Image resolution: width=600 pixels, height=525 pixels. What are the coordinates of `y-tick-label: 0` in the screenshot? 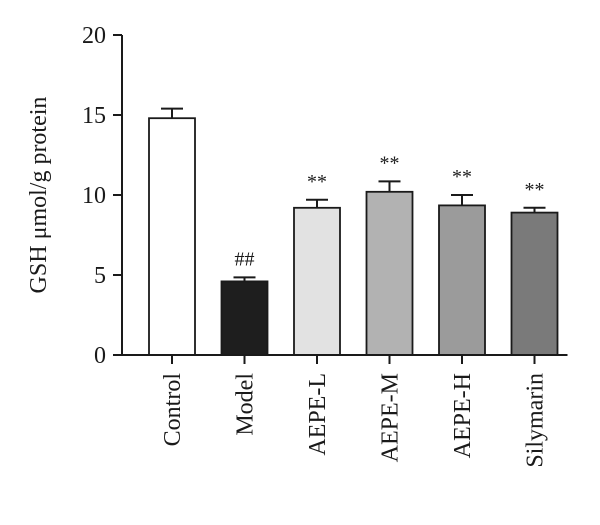 It's located at (100, 356).